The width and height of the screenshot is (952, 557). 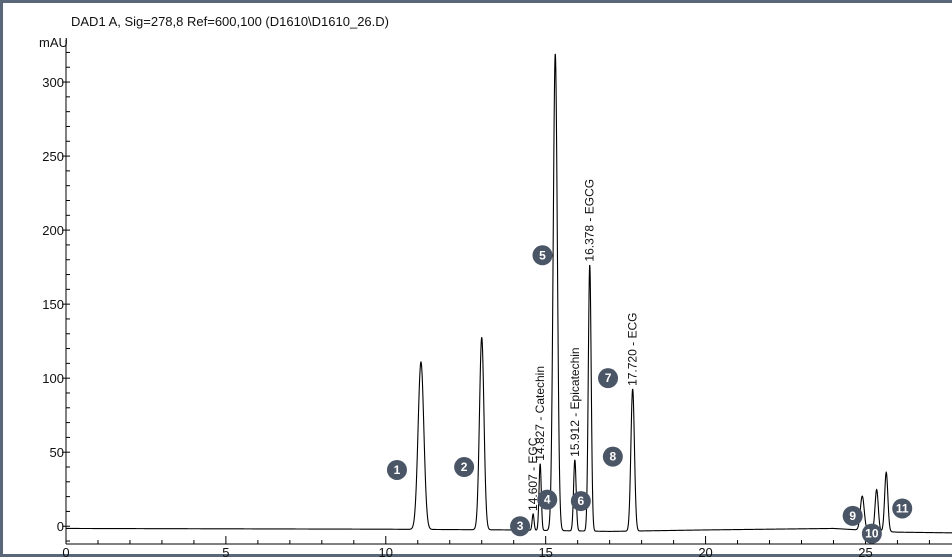 What do you see at coordinates (57, 452) in the screenshot?
I see `y-tick-label: 50` at bounding box center [57, 452].